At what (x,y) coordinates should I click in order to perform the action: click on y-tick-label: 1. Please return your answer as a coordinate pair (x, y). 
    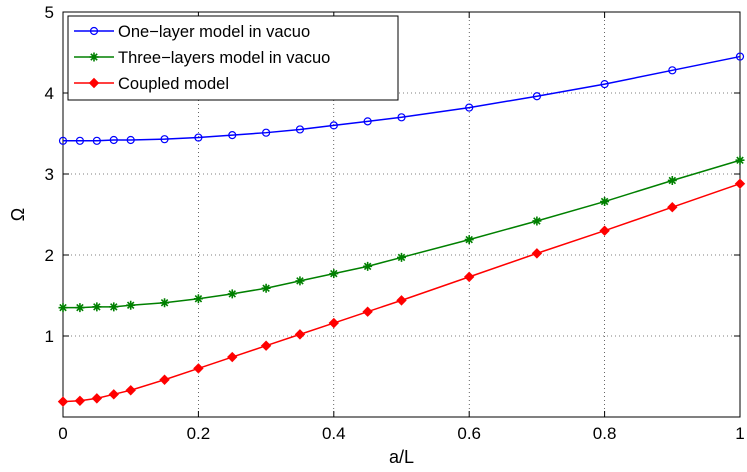
    Looking at the image, I should click on (49, 336).